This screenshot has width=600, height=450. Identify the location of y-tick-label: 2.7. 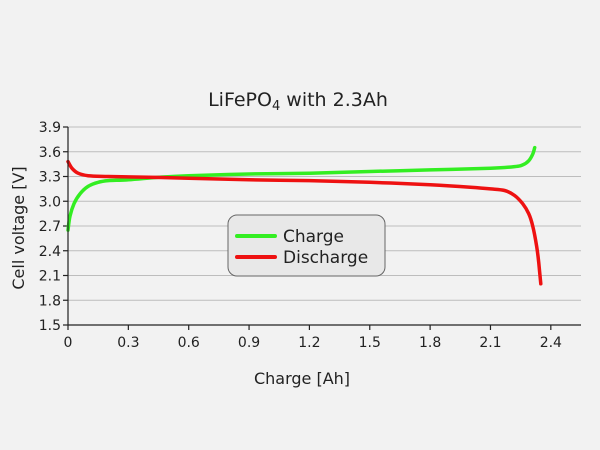
(50, 227).